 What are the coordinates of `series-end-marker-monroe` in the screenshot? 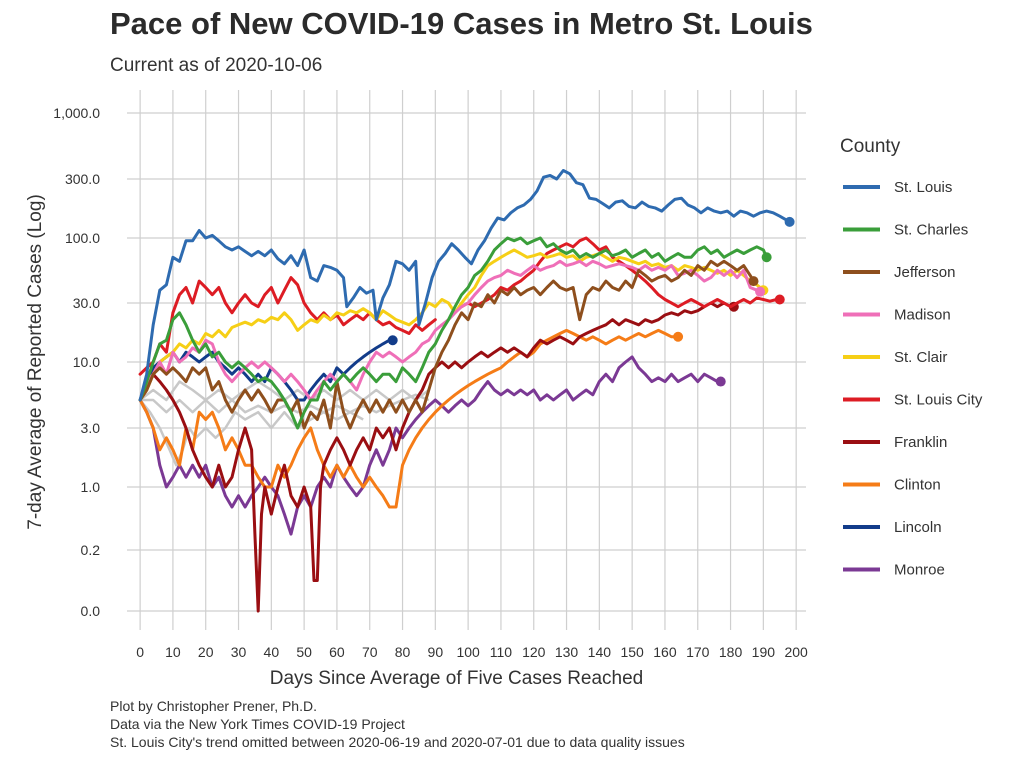 It's located at (720, 381).